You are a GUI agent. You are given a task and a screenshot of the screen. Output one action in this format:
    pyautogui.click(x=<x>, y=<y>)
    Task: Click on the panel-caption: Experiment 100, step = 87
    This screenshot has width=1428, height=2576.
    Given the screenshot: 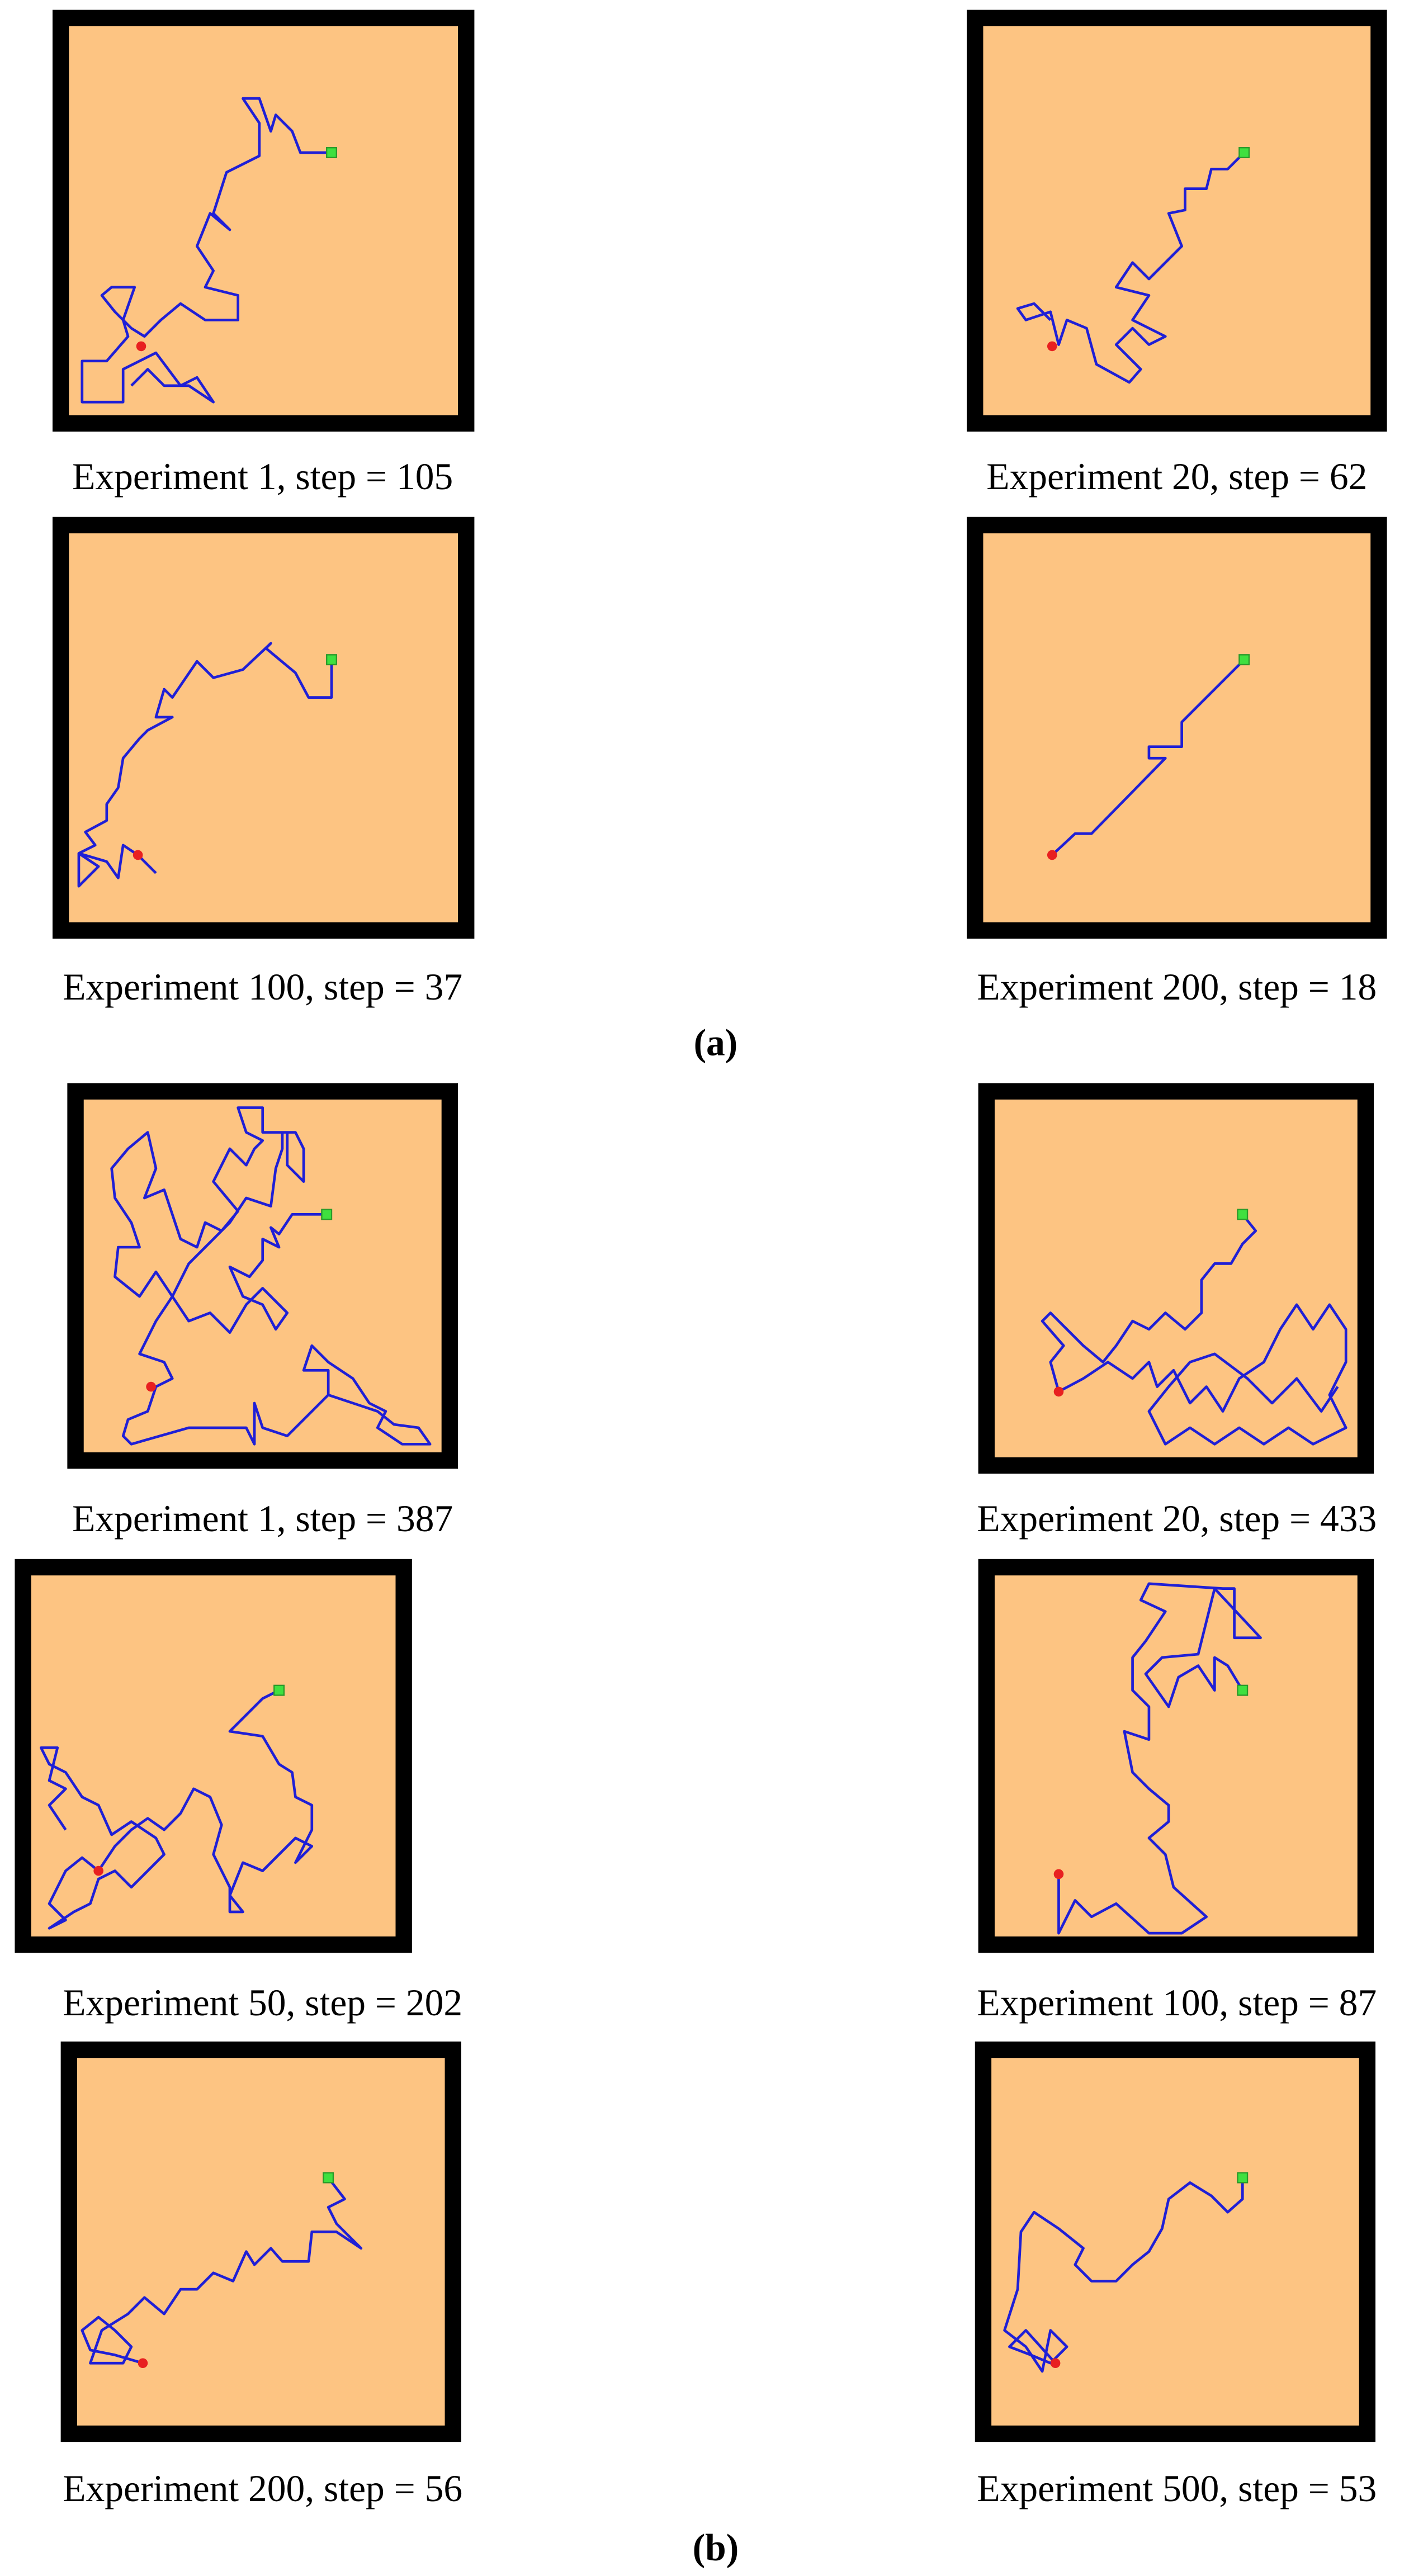 What is the action you would take?
    pyautogui.click(x=1177, y=2003)
    